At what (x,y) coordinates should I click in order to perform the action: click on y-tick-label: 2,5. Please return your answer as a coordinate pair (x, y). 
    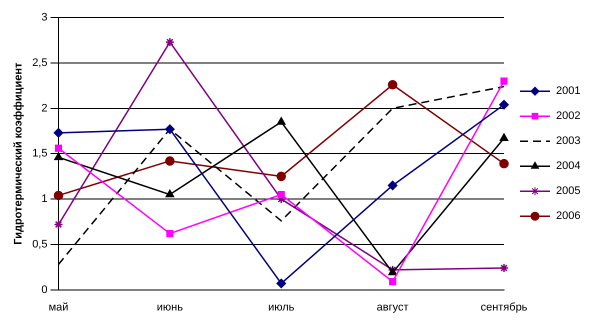
    Looking at the image, I should click on (40, 63).